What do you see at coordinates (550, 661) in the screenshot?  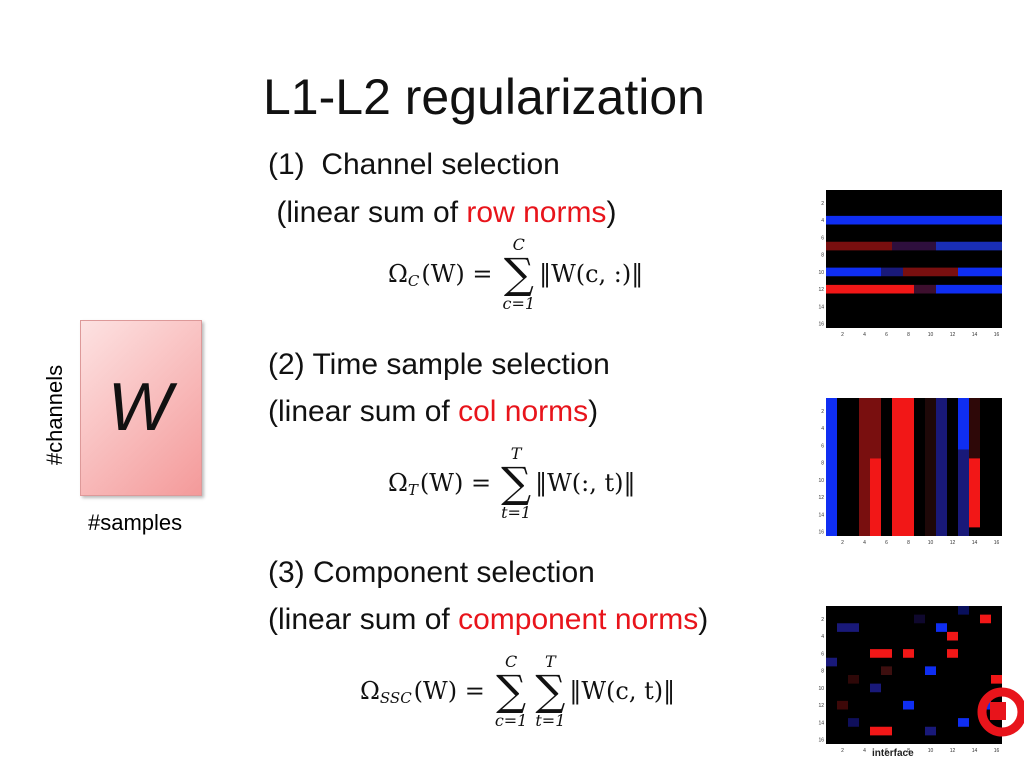 I see `sum-upper: T` at bounding box center [550, 661].